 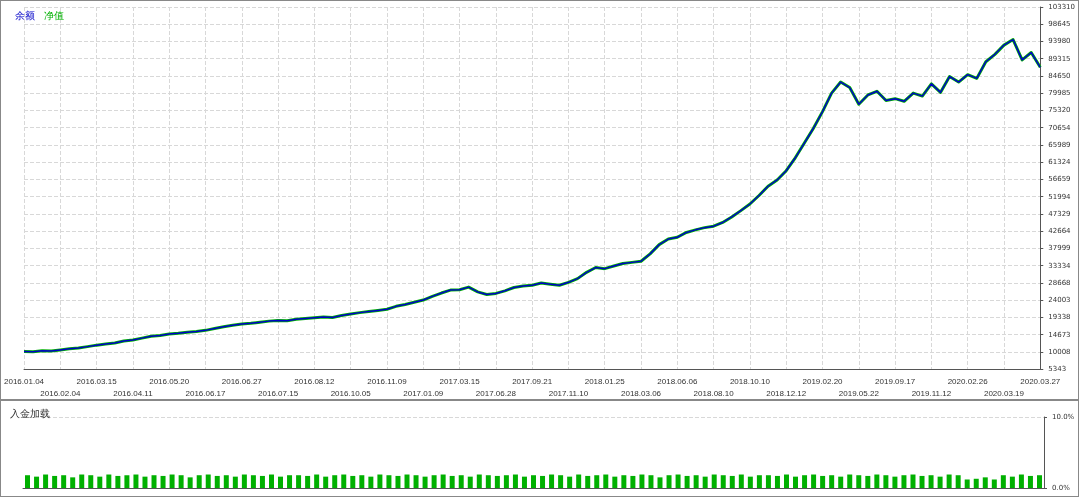 What do you see at coordinates (895, 381) in the screenshot?
I see `x-tick-label: 2019.09.17` at bounding box center [895, 381].